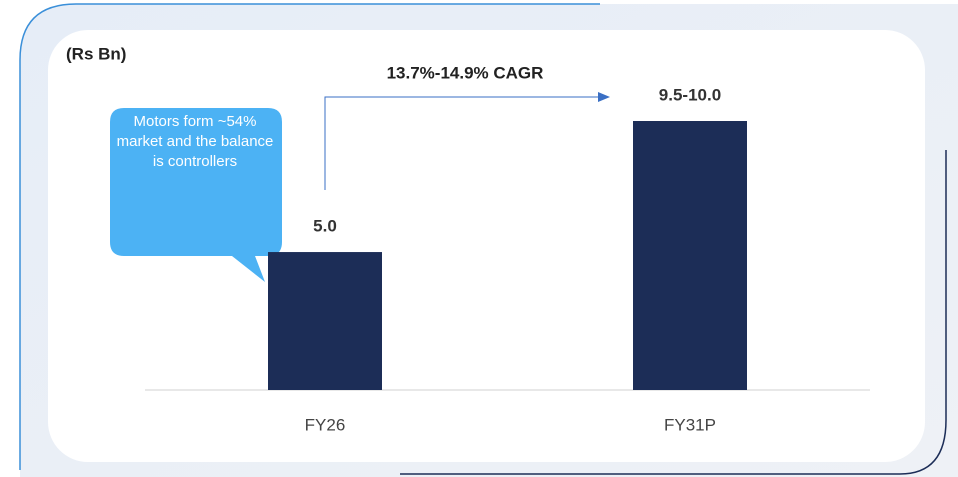 The height and width of the screenshot is (477, 958). Describe the element at coordinates (604, 97) in the screenshot. I see `arrow-head` at that location.